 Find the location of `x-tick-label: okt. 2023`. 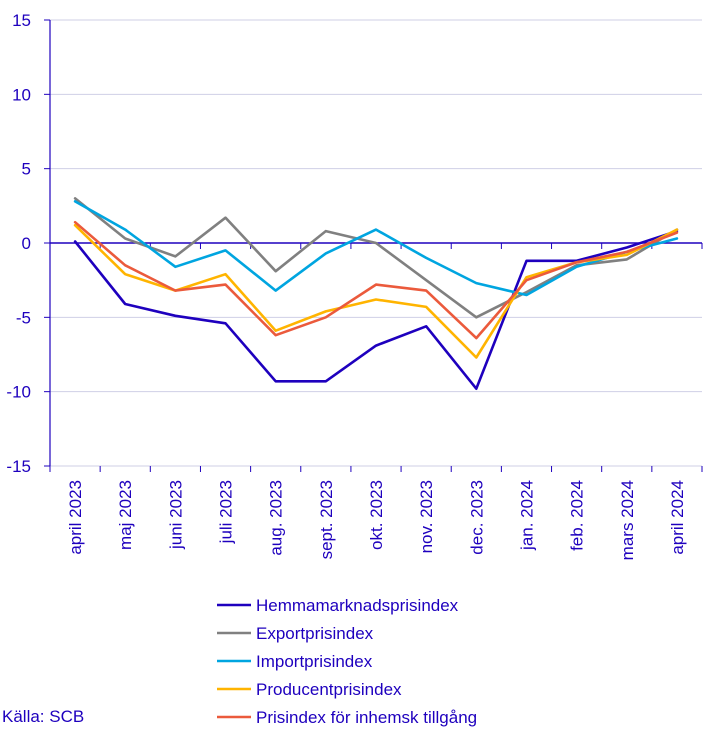

x-tick-label: okt. 2023 is located at coordinates (376, 515).